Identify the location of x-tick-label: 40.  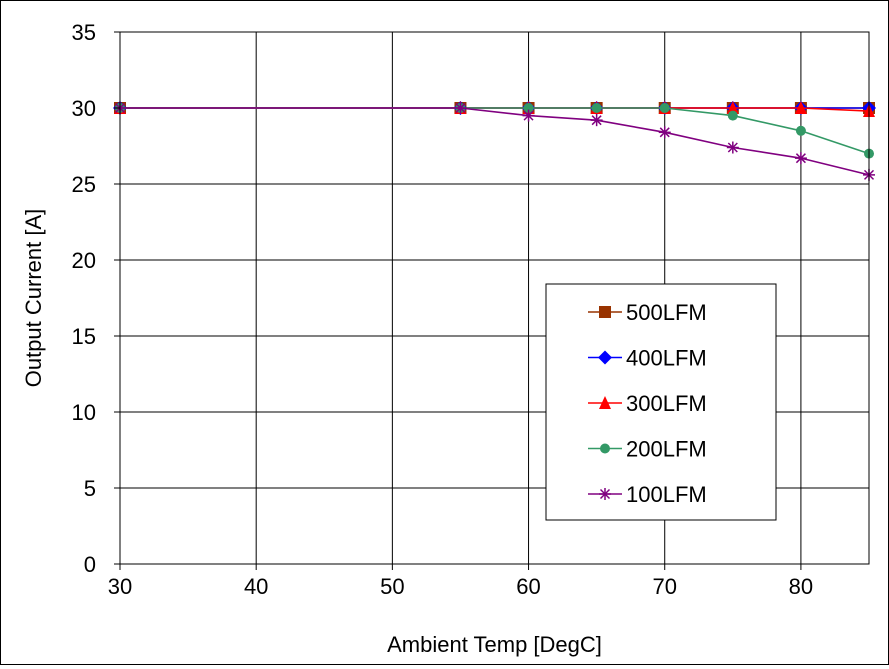
(256, 586).